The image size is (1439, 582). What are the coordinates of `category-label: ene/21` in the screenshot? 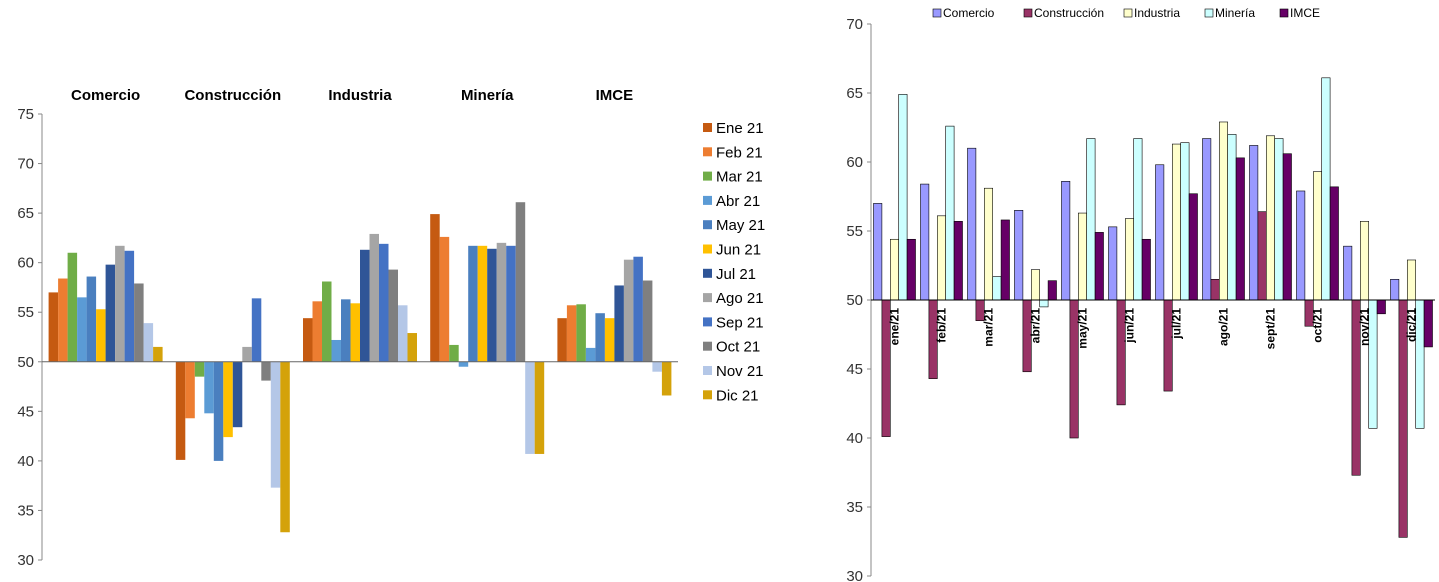 It's located at (895, 327).